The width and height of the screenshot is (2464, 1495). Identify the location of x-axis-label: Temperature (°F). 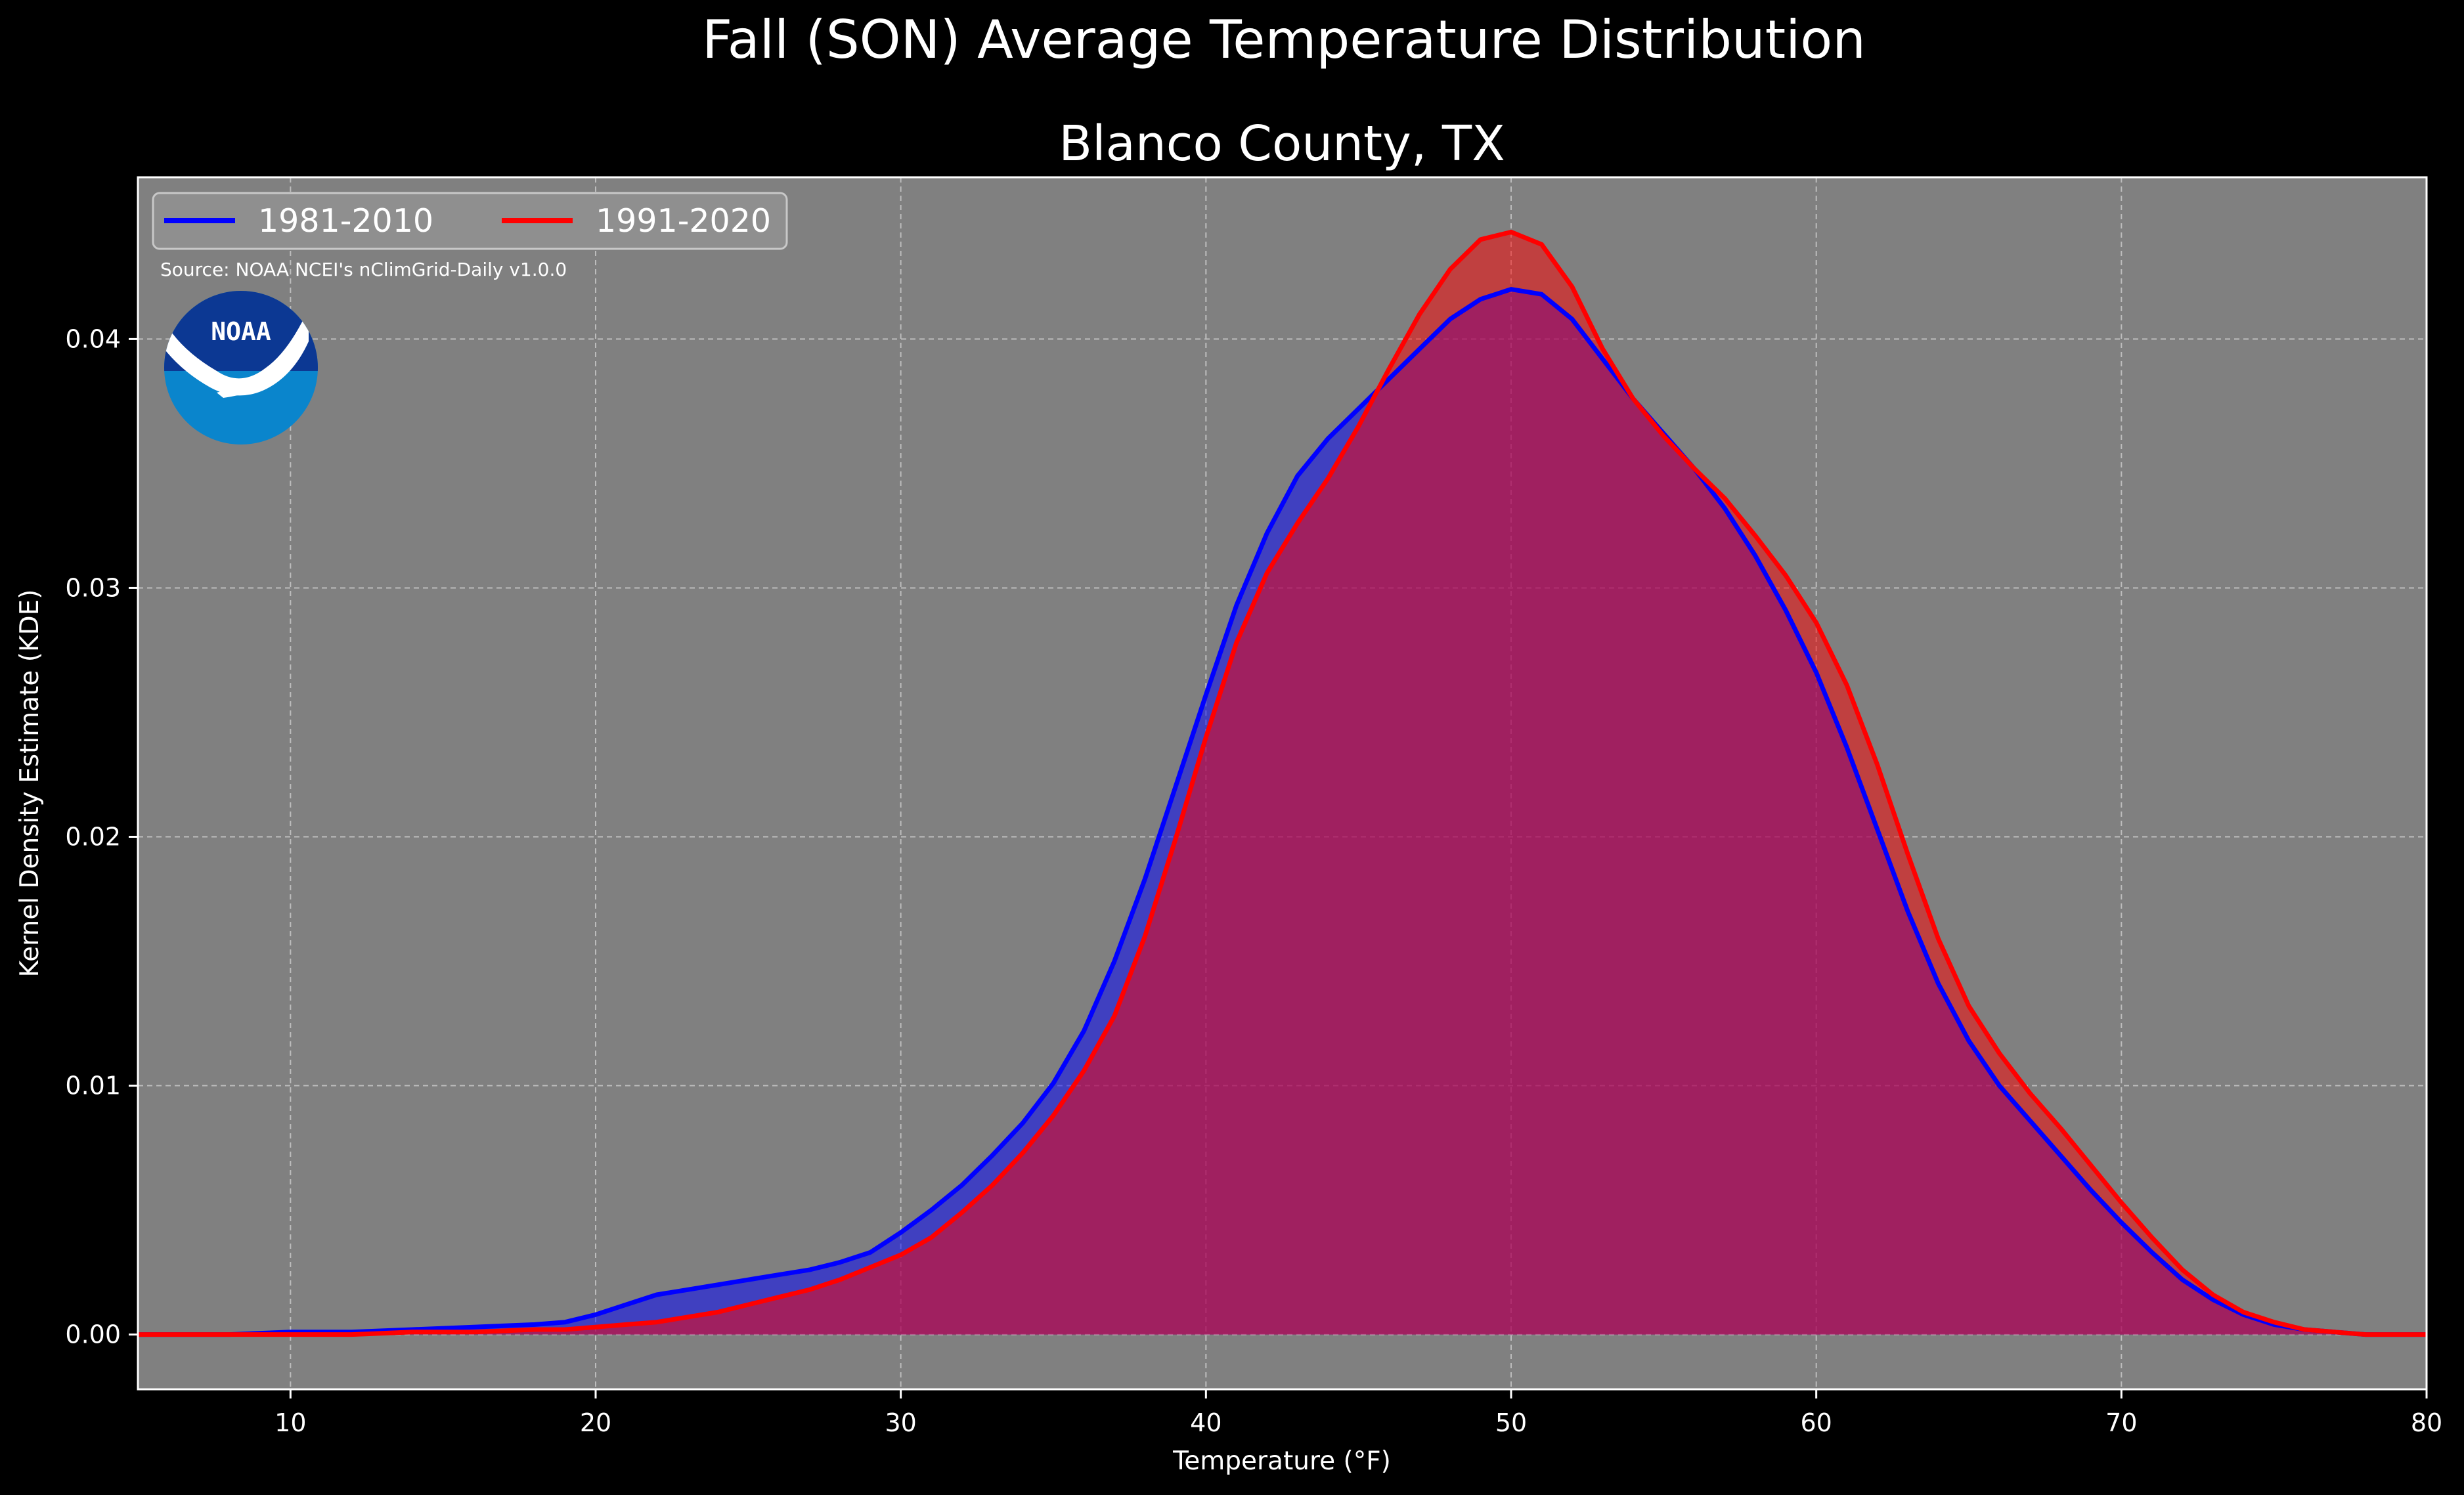
(1281, 1461).